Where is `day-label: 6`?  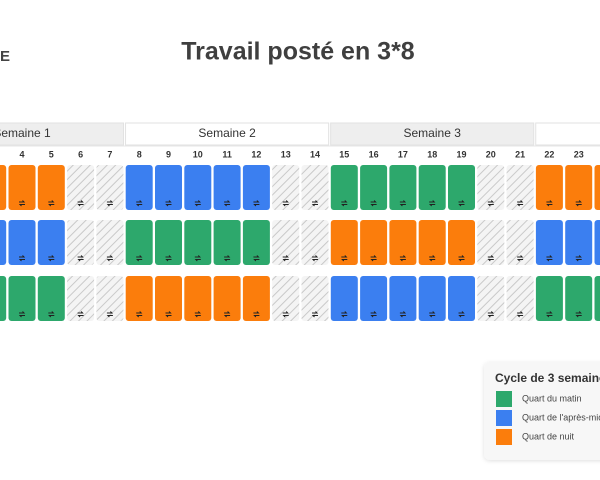 day-label: 6 is located at coordinates (80, 154).